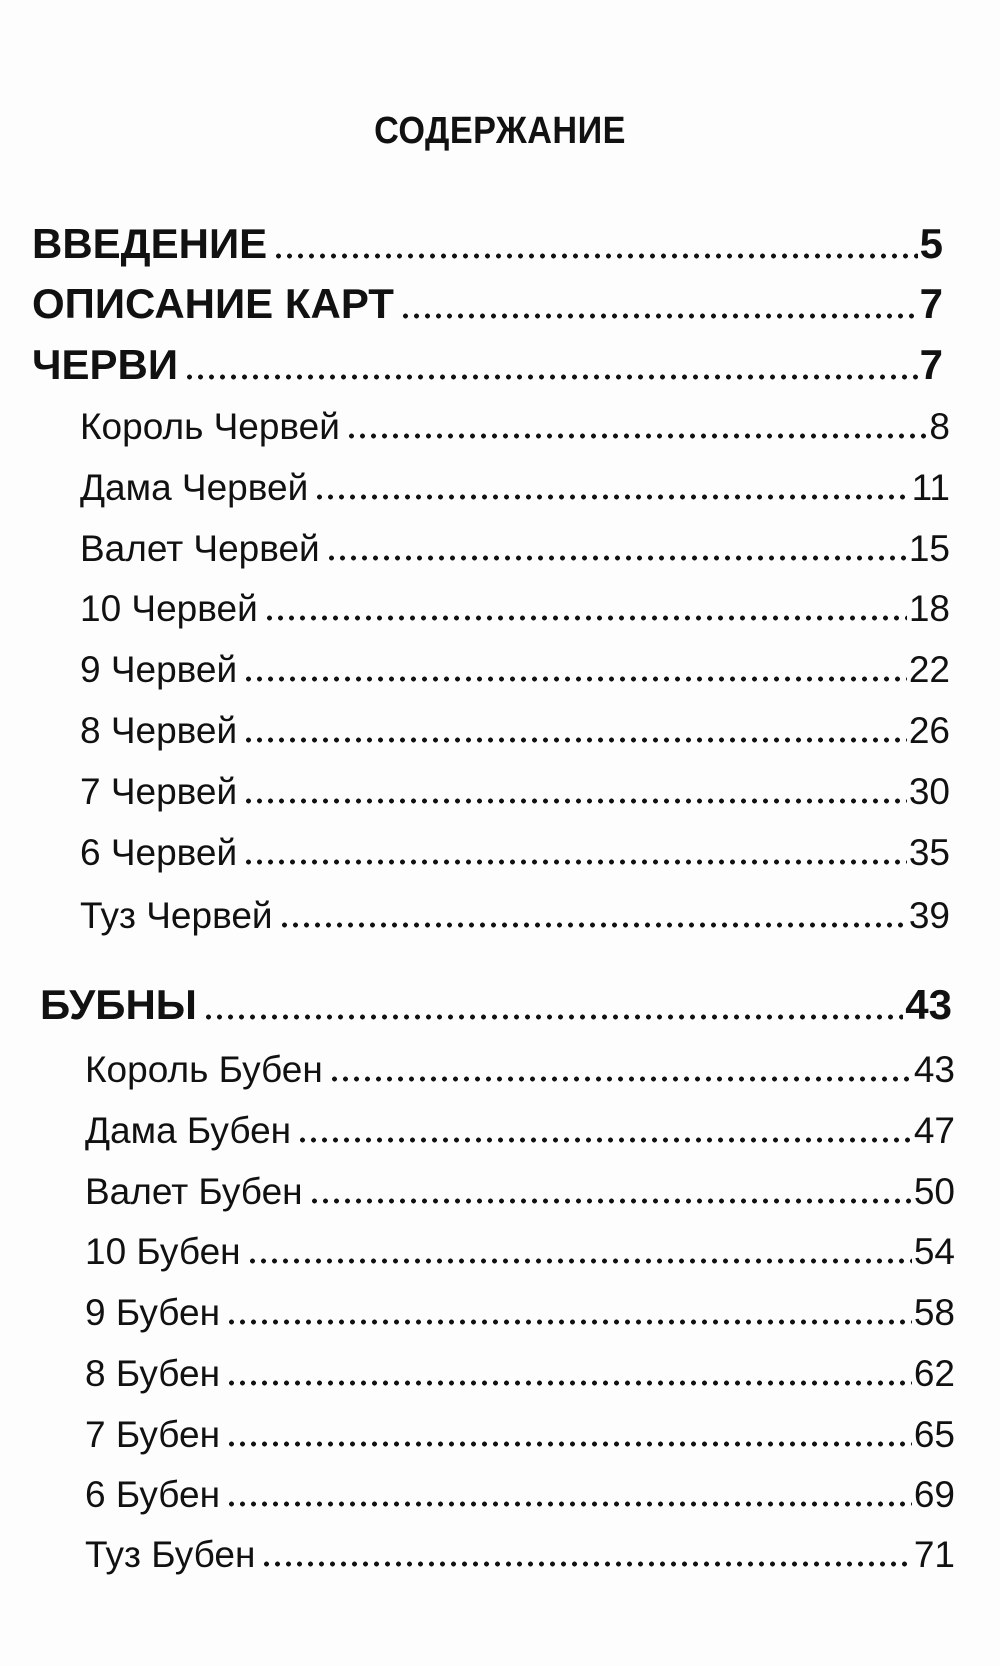  Describe the element at coordinates (500, 131) in the screenshot. I see `page-title: СОДЕРЖАНИЕ` at that location.